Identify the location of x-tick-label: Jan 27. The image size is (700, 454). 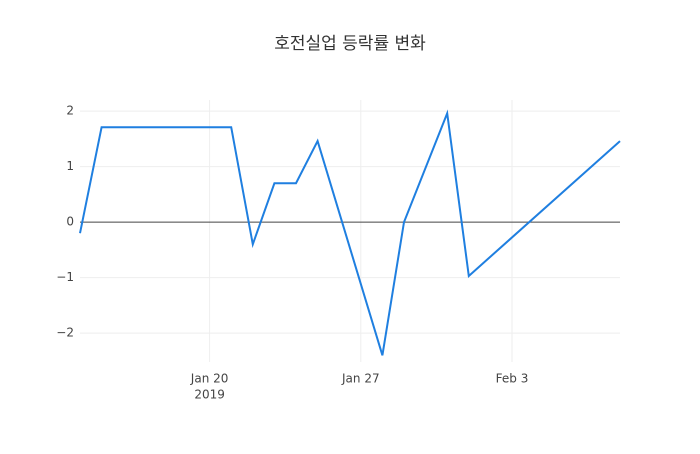
(360, 379).